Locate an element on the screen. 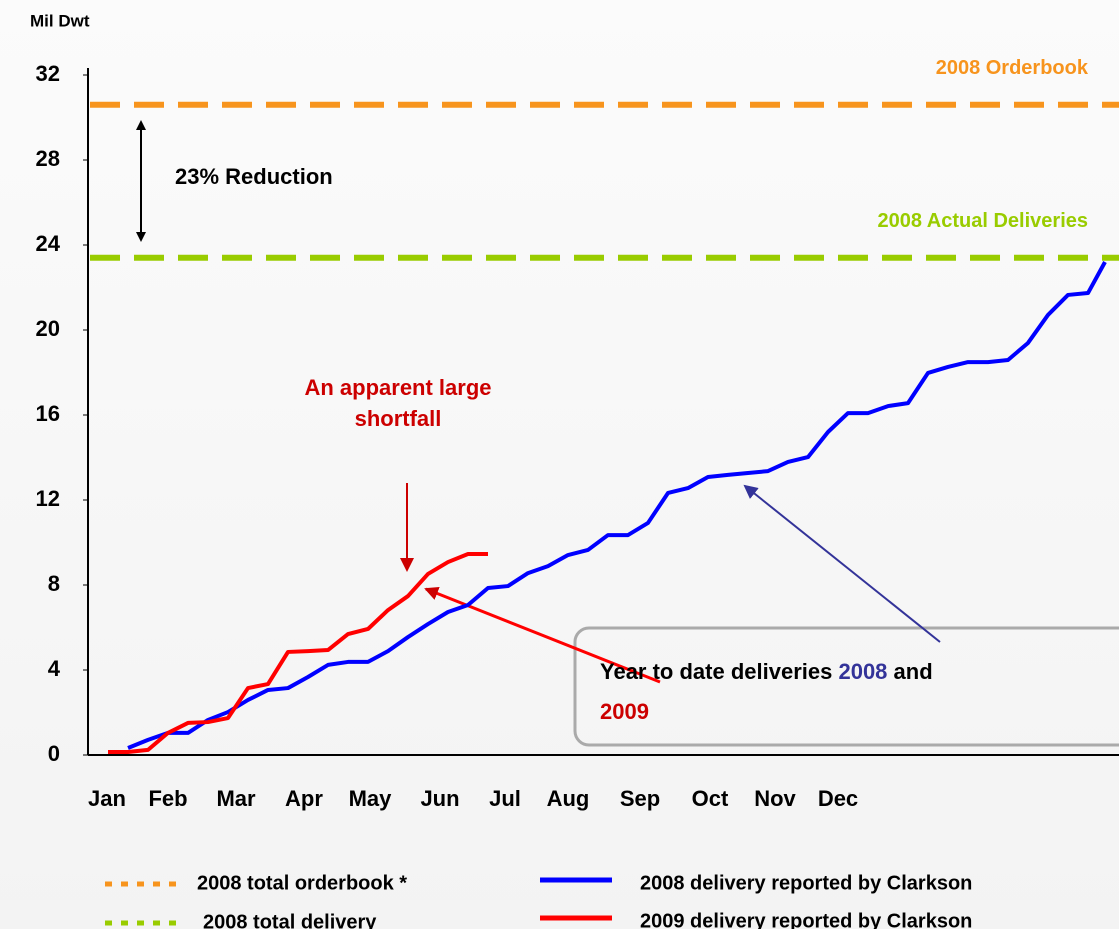  y-tick-label: 28 is located at coordinates (48, 158).